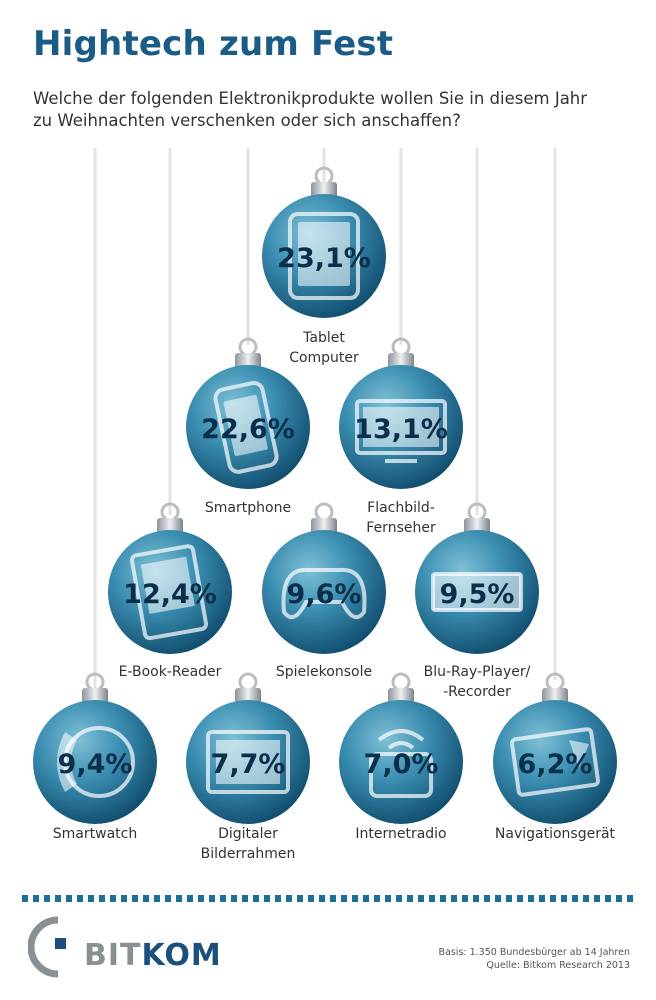 This screenshot has width=656, height=1000. I want to click on ornament-value-label: 12,4%, so click(170, 594).